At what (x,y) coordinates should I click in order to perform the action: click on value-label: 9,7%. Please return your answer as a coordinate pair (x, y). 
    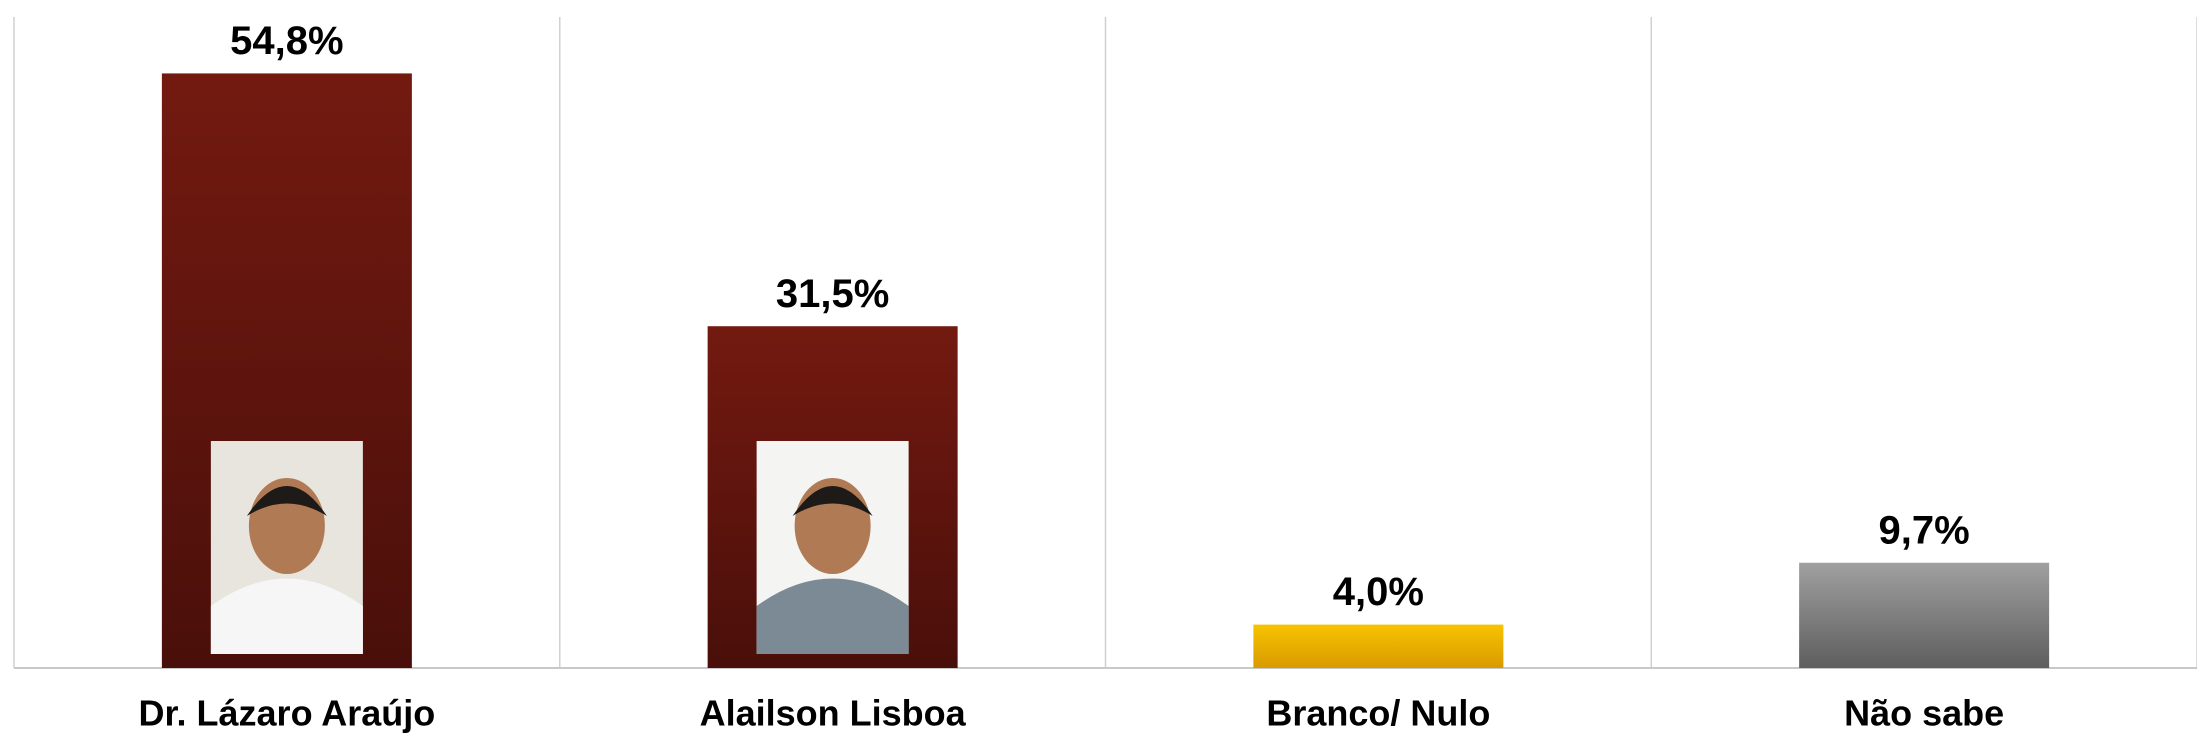
    Looking at the image, I should click on (1924, 530).